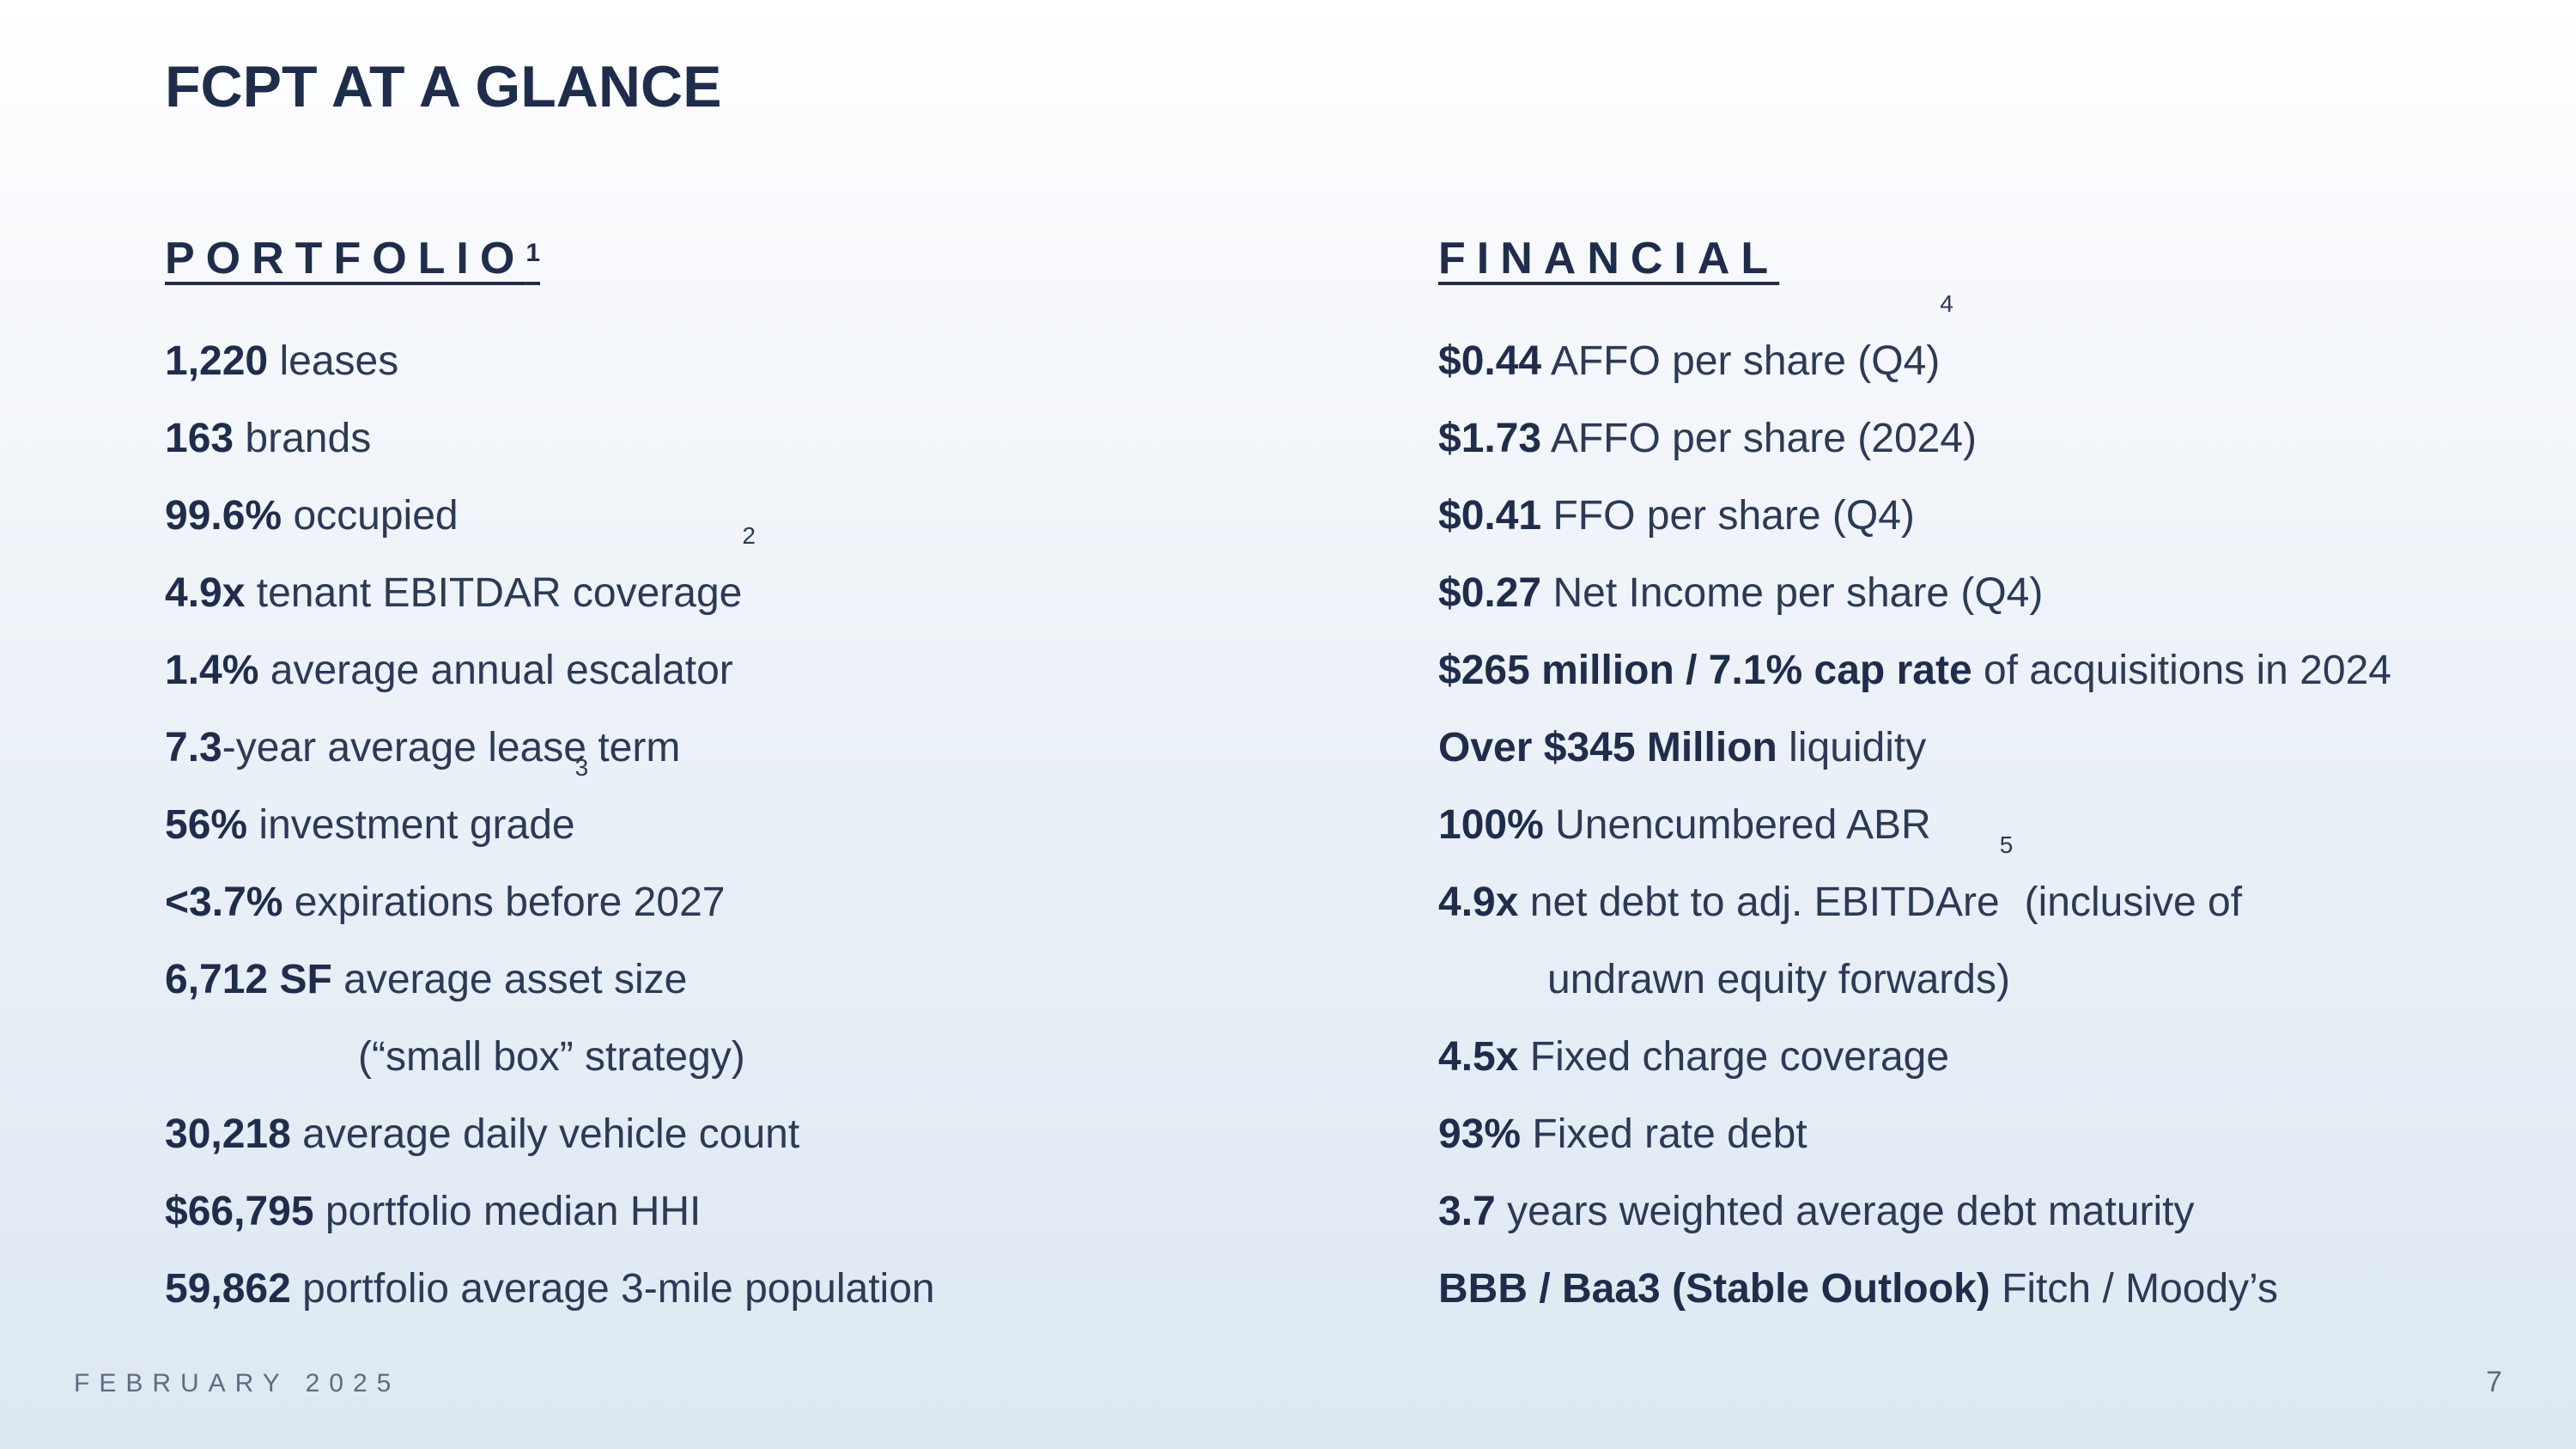 Image resolution: width=2576 pixels, height=1449 pixels. I want to click on financial-item: $0.41 FFO per share (Q4), so click(1915, 516).